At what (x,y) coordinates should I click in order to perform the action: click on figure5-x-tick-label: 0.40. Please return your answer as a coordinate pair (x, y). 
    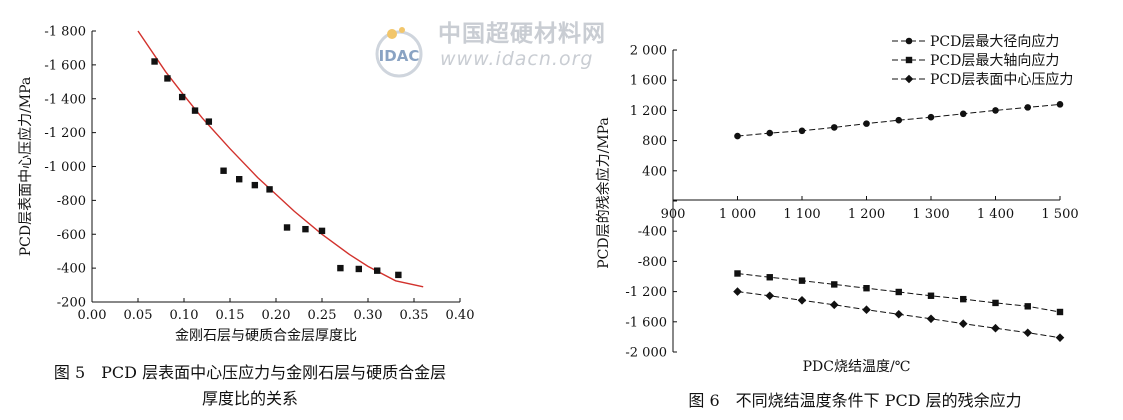
    Looking at the image, I should click on (460, 315).